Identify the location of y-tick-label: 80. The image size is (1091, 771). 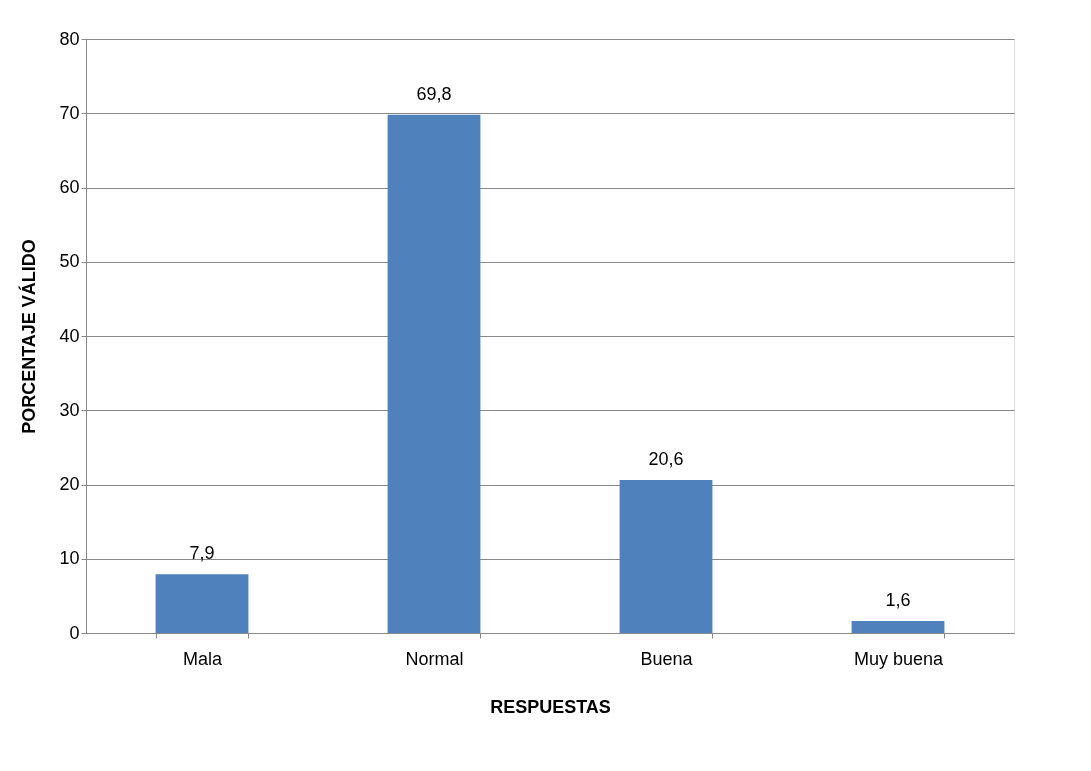
(69, 38).